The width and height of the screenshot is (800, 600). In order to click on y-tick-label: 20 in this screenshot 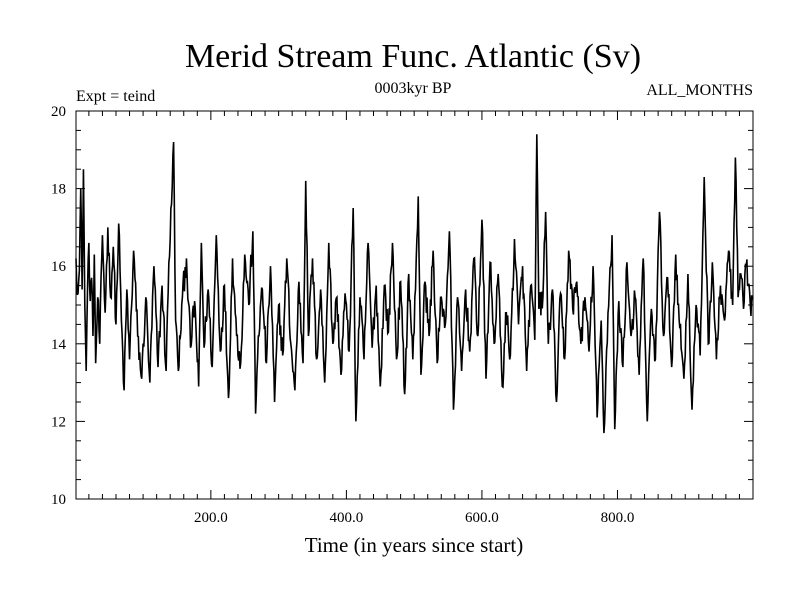, I will do `click(58, 112)`.